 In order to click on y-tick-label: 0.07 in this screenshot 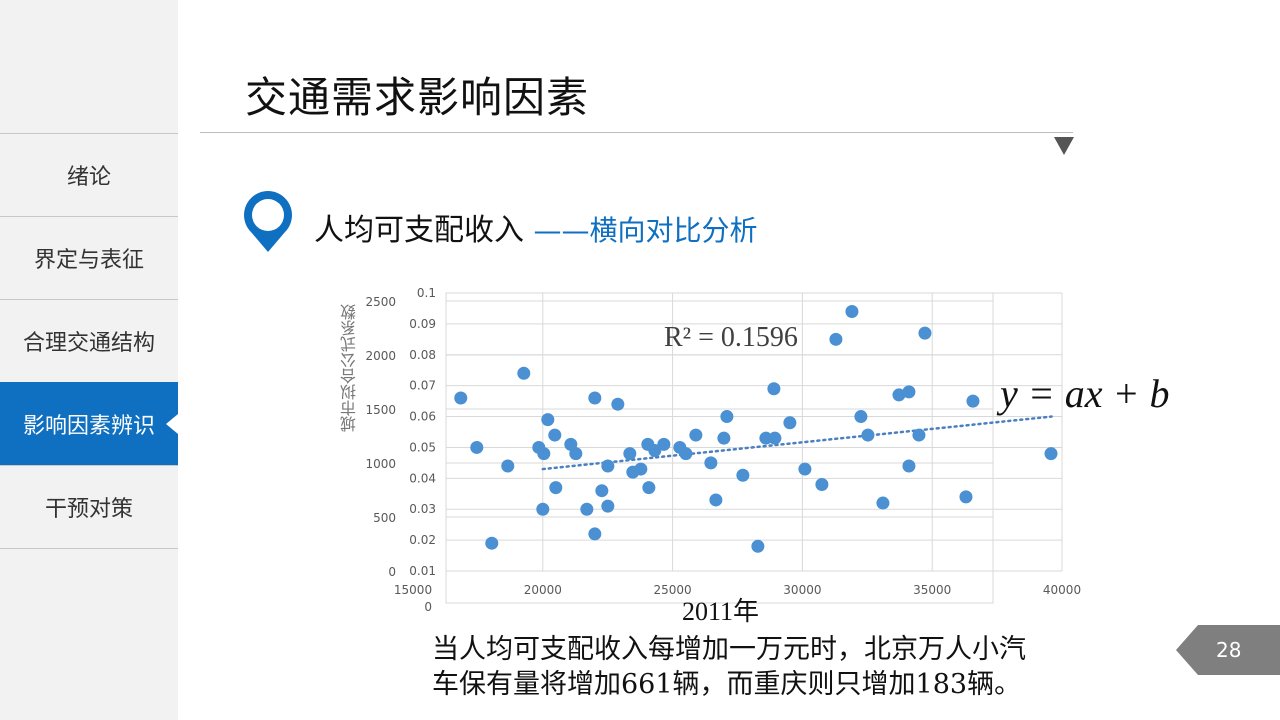, I will do `click(422, 386)`.